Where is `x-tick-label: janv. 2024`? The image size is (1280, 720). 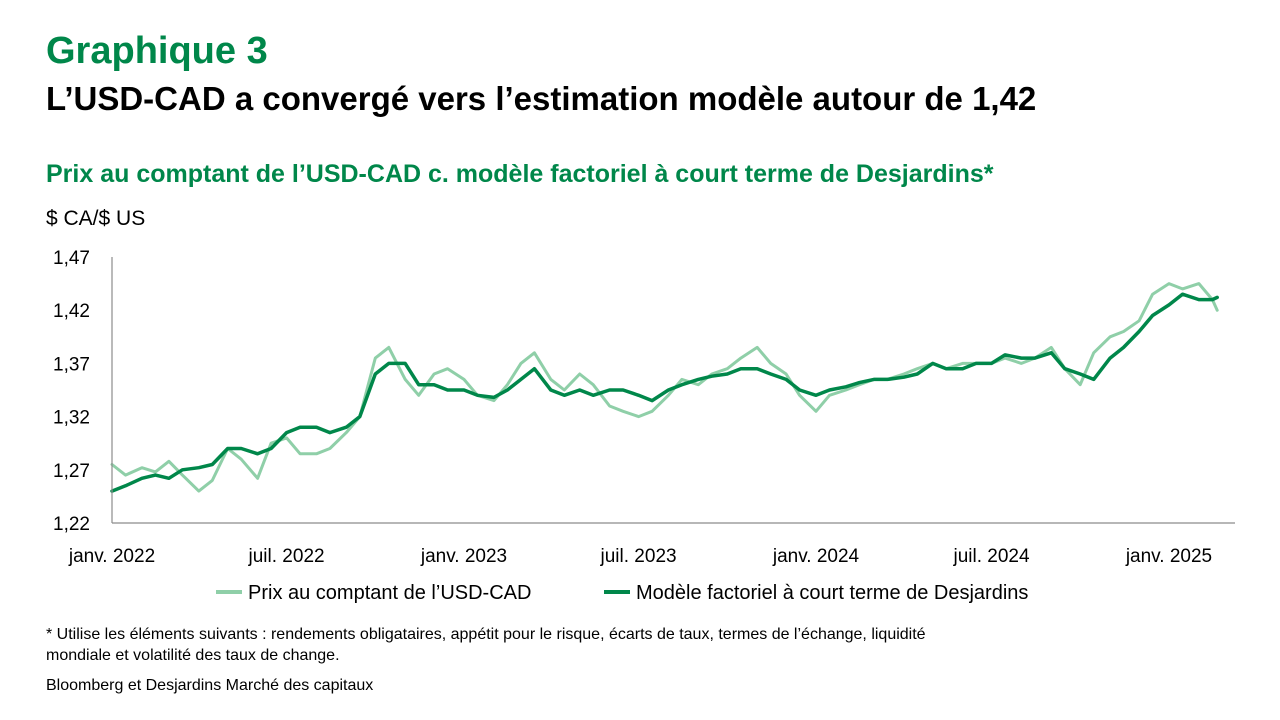
x-tick-label: janv. 2024 is located at coordinates (816, 556).